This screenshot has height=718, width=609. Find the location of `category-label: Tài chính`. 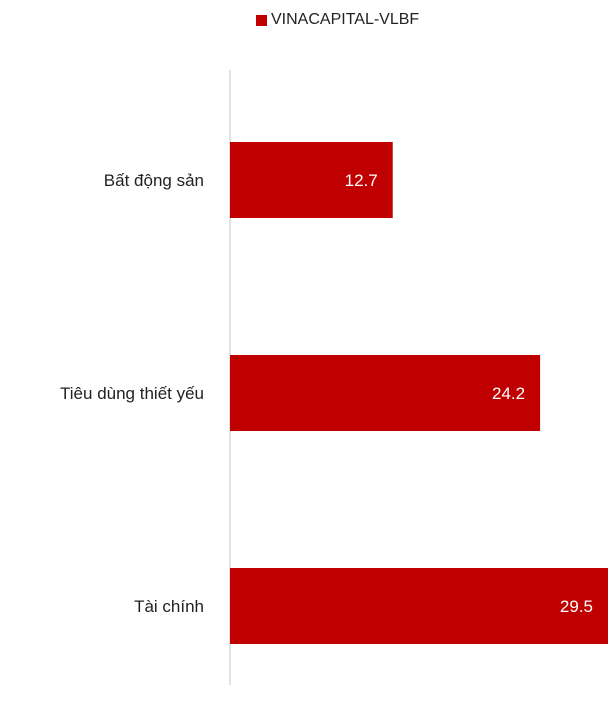

category-label: Tài chính is located at coordinates (169, 606).